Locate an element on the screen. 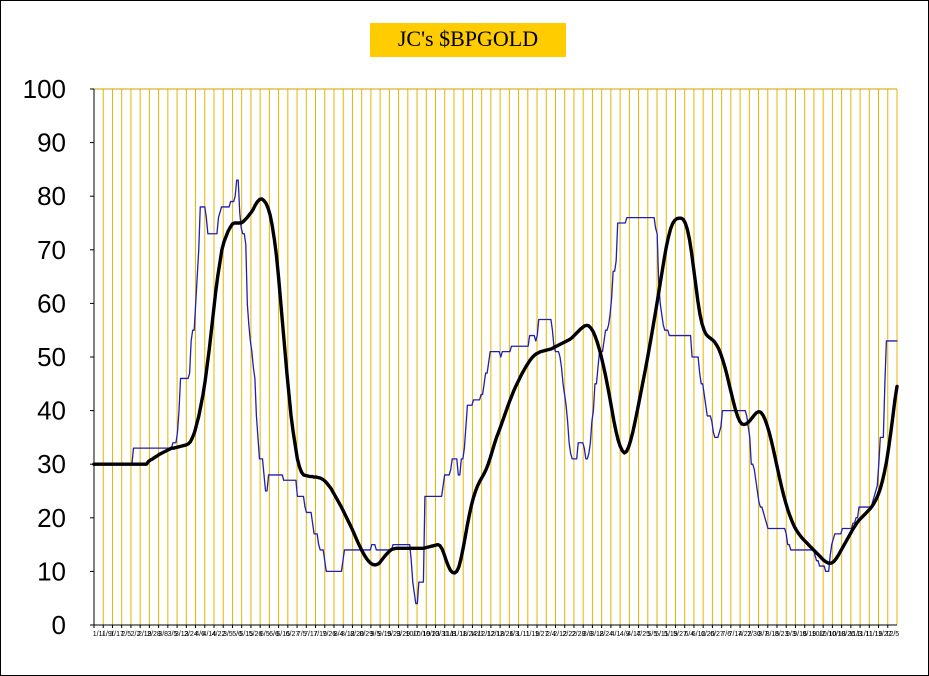 The height and width of the screenshot is (676, 929). x-tick-label: 12/18 is located at coordinates (496, 634).